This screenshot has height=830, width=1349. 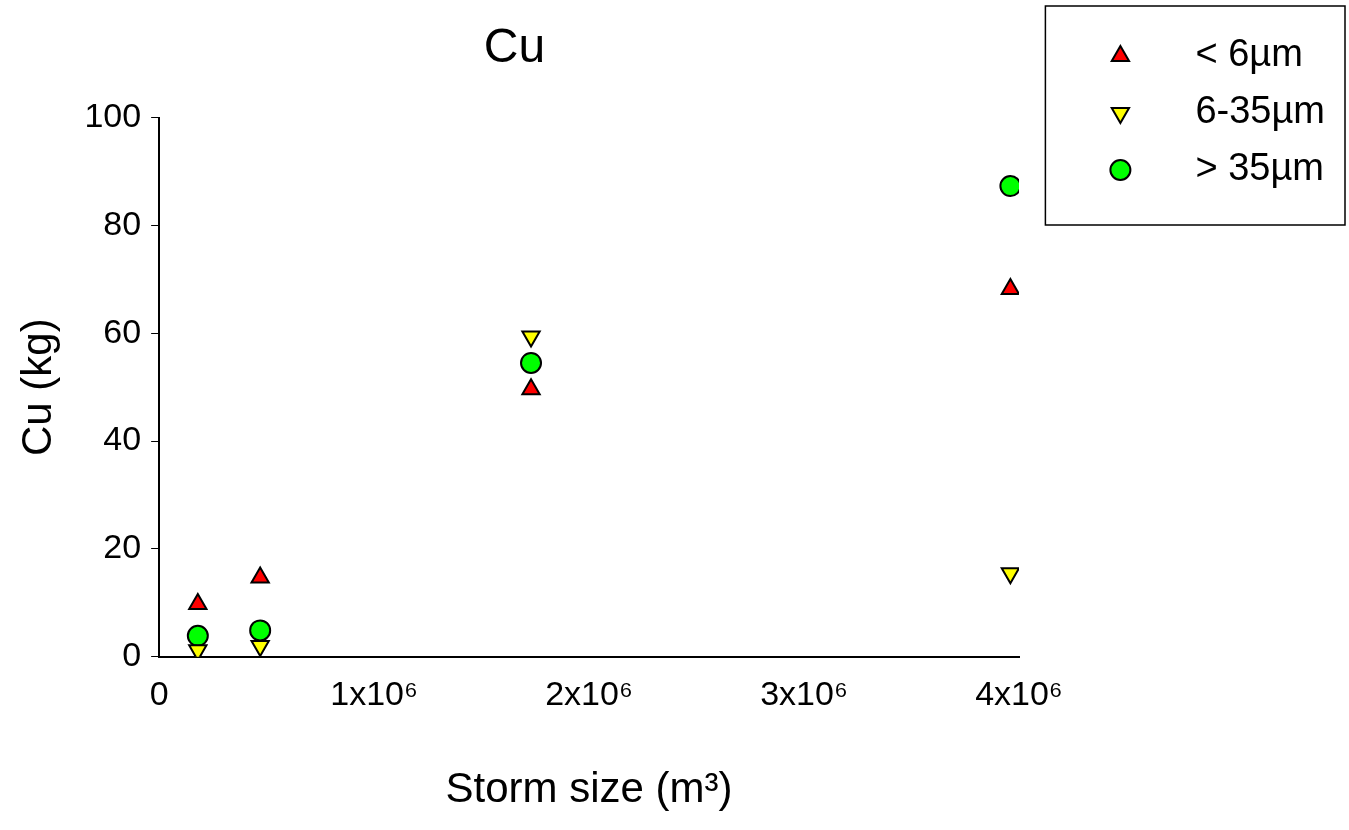 What do you see at coordinates (589, 692) in the screenshot?
I see `x-tick-label: 2x10⁶` at bounding box center [589, 692].